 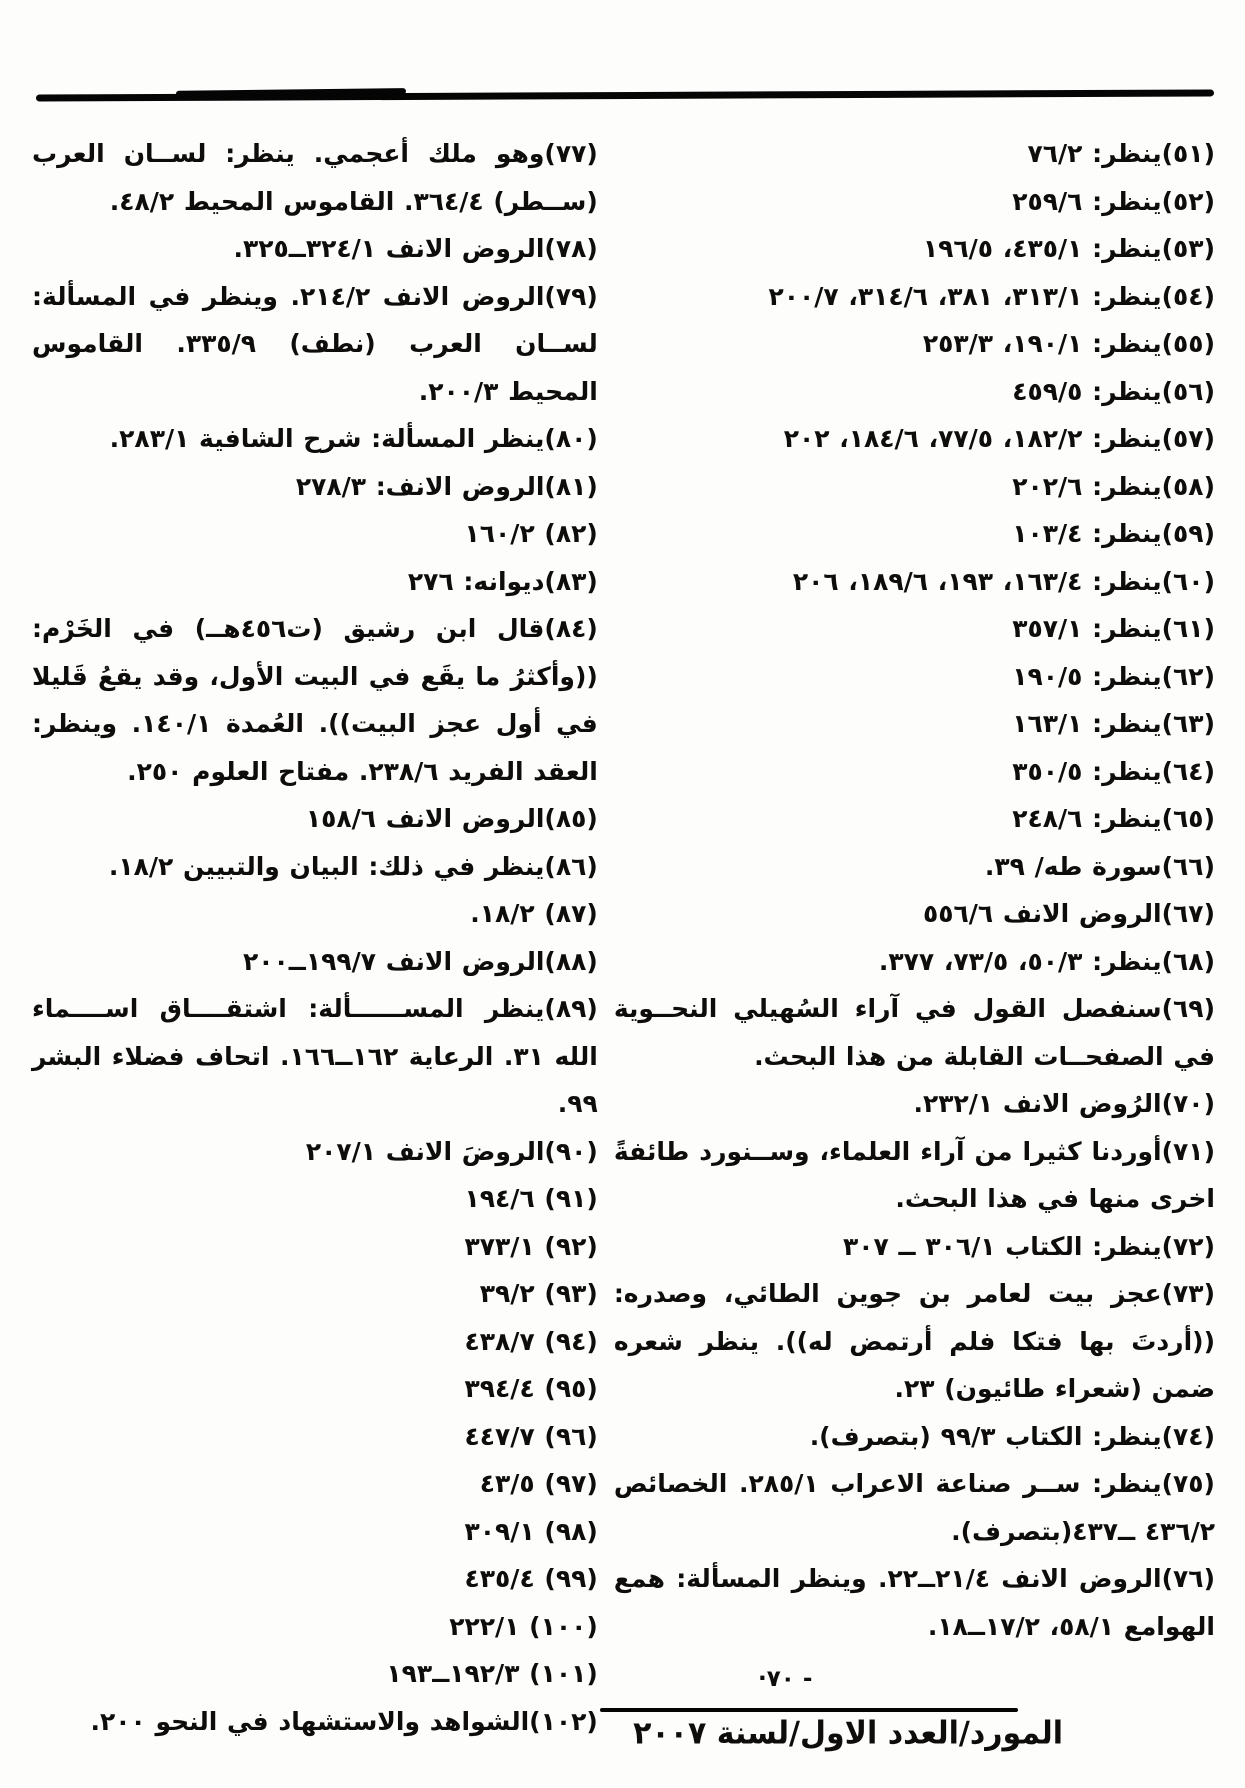 What do you see at coordinates (531, 1388) in the screenshot?
I see `footnote: (٩٥) ٣٩٤/٤` at bounding box center [531, 1388].